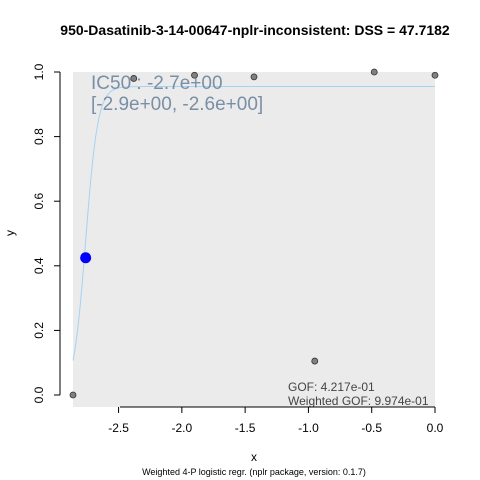 The image size is (480, 480). Describe the element at coordinates (46, 233) in the screenshot. I see `y-axis-ticks: 0.0 0.2 0.4 0.6 0.8 1.0` at that location.